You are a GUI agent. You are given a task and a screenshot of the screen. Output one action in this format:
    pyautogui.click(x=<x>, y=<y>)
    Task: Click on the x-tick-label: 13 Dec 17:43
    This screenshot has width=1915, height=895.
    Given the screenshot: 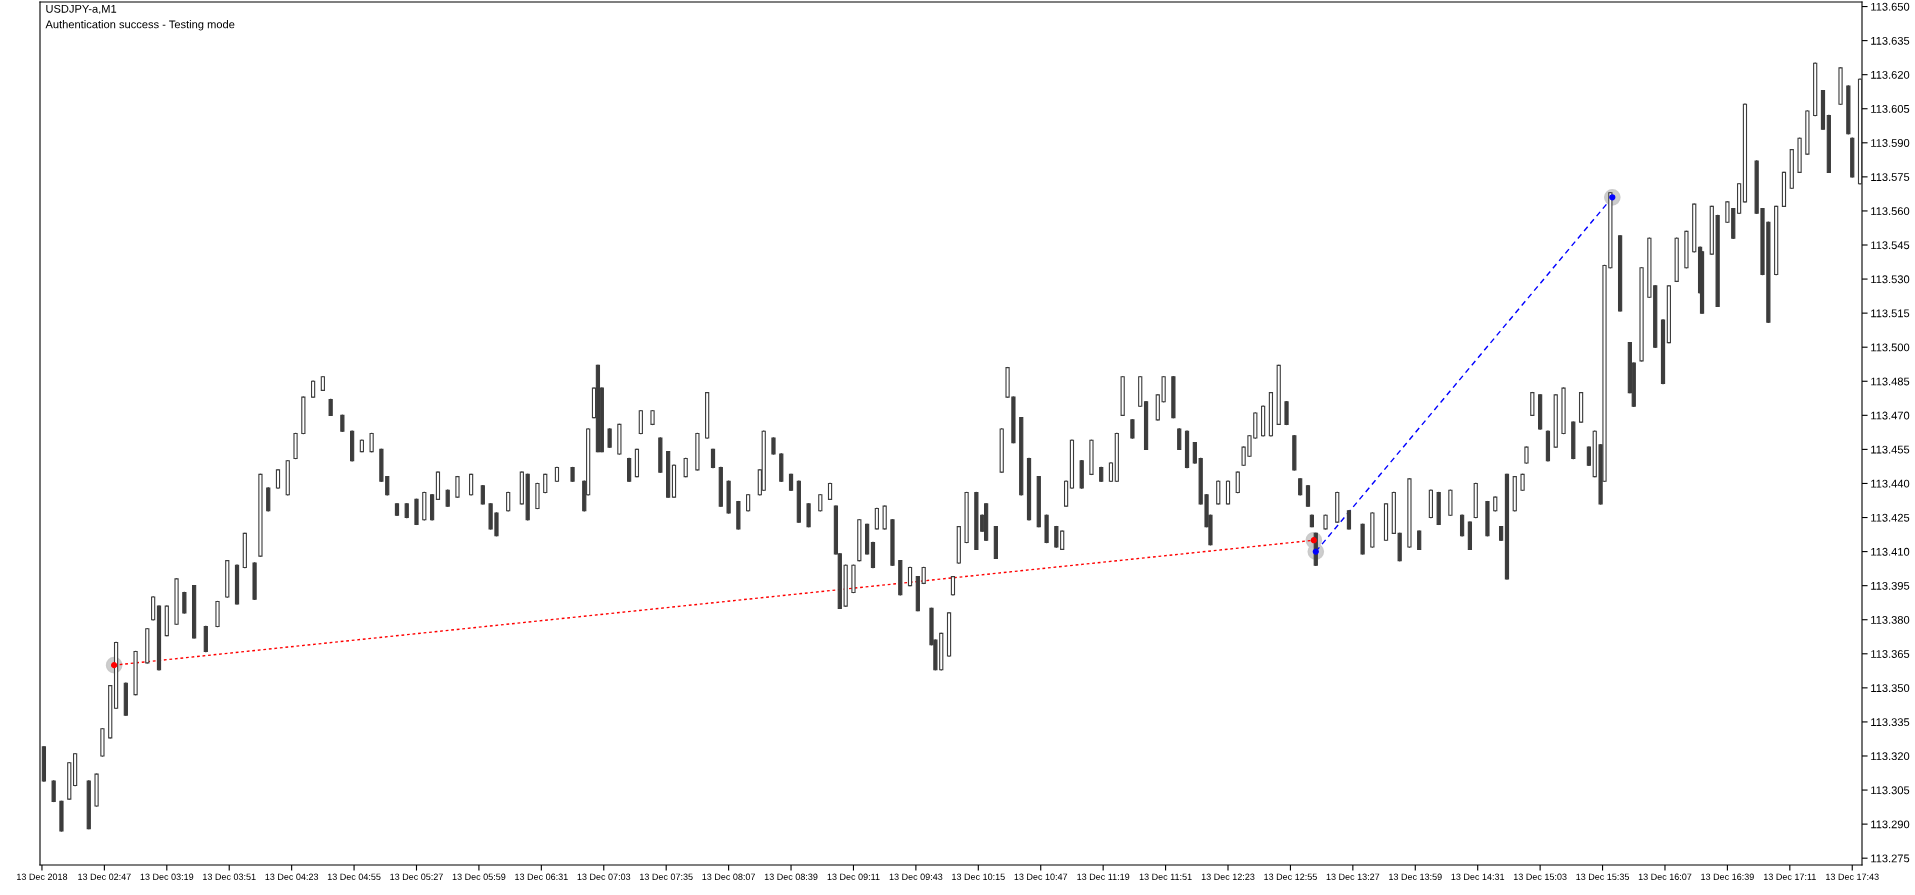 What is the action you would take?
    pyautogui.click(x=1852, y=876)
    